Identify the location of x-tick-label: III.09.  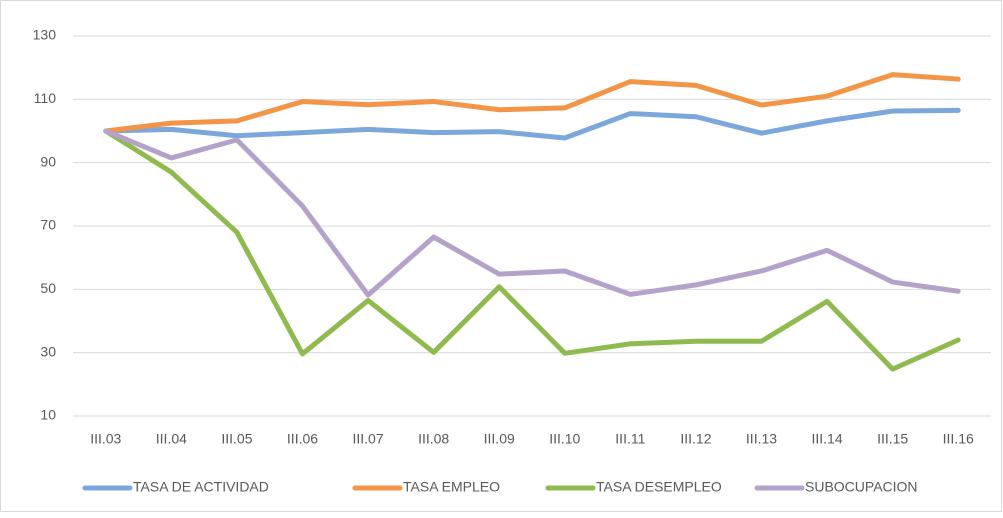
(499, 439).